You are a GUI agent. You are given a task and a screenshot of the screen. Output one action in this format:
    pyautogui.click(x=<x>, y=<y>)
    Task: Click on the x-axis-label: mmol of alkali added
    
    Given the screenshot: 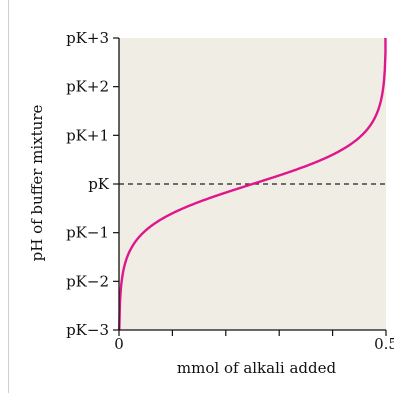 What is the action you would take?
    pyautogui.click(x=257, y=368)
    